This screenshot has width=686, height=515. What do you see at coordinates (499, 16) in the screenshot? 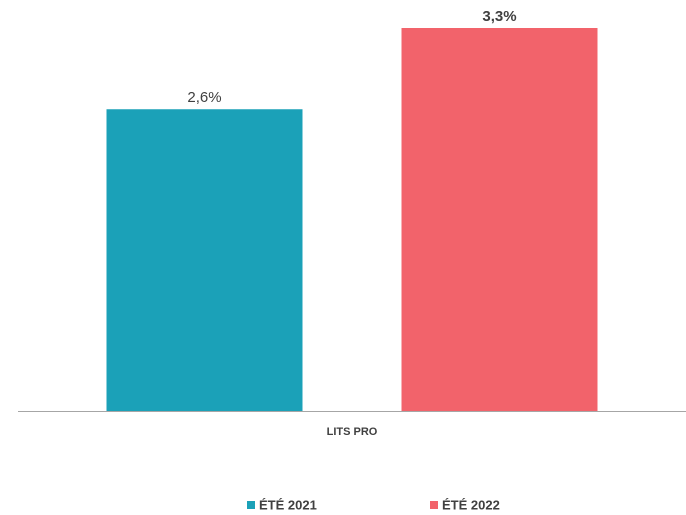
I see `value-label: 3,3%` at bounding box center [499, 16].